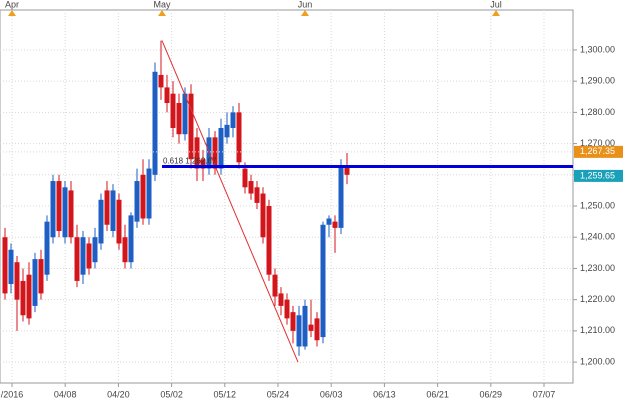 This screenshot has width=623, height=403. I want to click on x-tick-label: 06/13, so click(384, 394).